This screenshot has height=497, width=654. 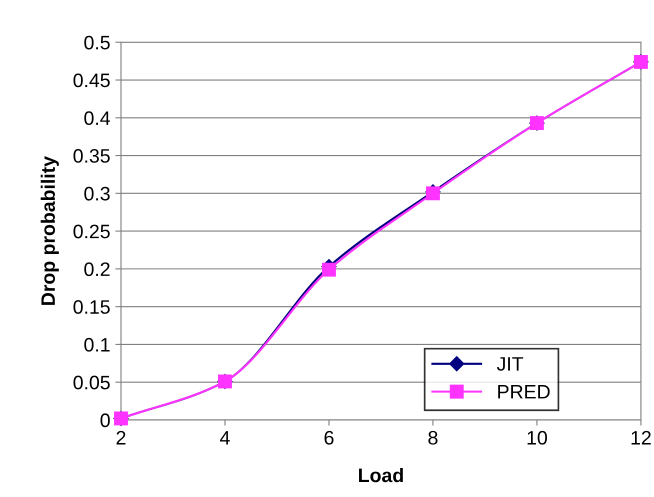 What do you see at coordinates (97, 118) in the screenshot?
I see `y-tick-label: 0.4` at bounding box center [97, 118].